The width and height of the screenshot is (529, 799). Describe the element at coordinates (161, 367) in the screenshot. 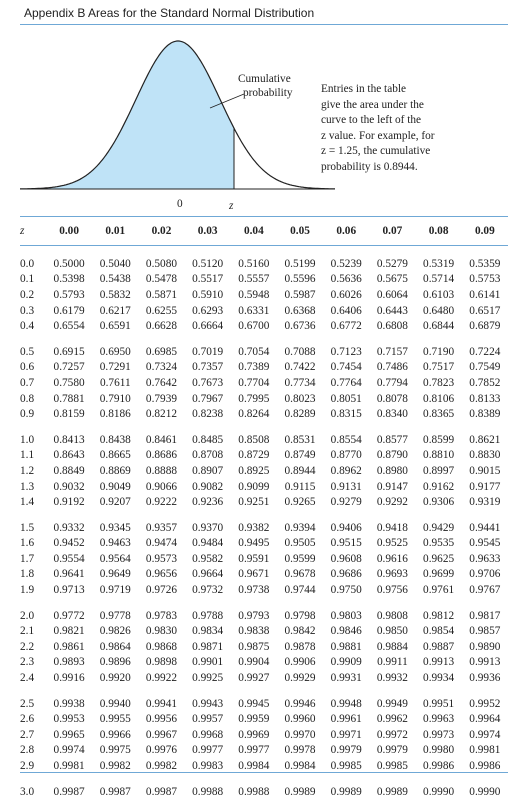

I see `probability-cell: 0.7324` at that location.